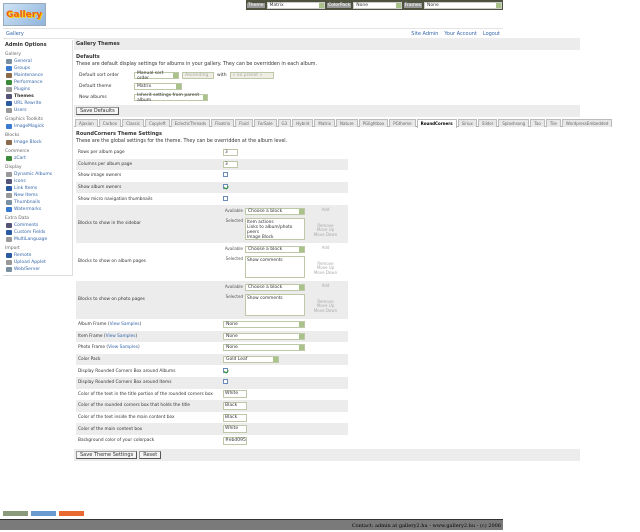 Image resolution: width=640 pixels, height=532 pixels. What do you see at coordinates (491, 33) in the screenshot?
I see `logout-link: Logout` at bounding box center [491, 33].